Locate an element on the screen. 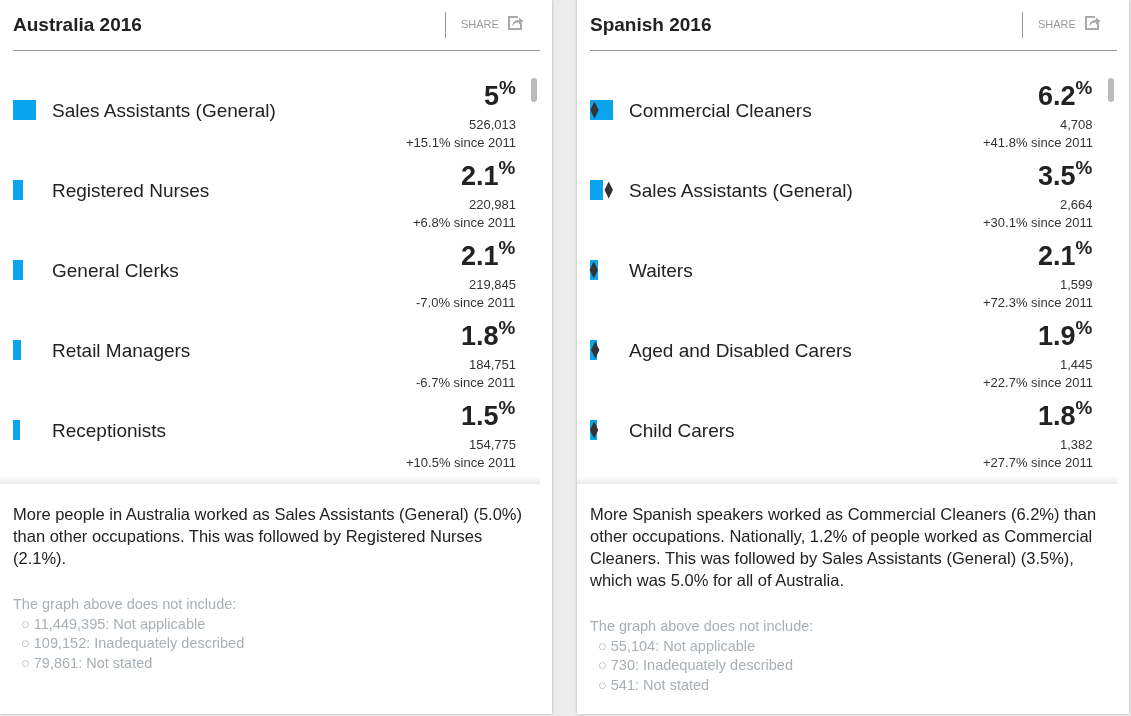 Image resolution: width=1131 pixels, height=716 pixels. text: 1,382 is located at coordinates (1076, 444).